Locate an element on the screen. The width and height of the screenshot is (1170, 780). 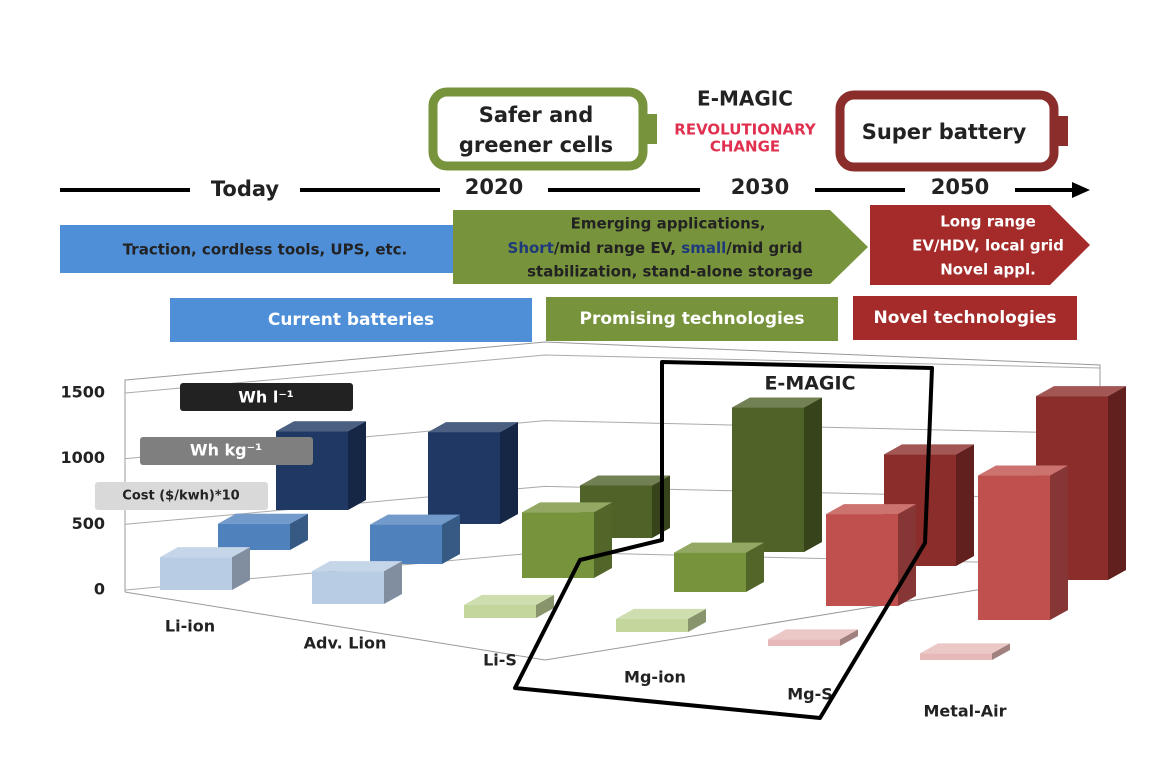
highlight-word: Short is located at coordinates (531, 248).